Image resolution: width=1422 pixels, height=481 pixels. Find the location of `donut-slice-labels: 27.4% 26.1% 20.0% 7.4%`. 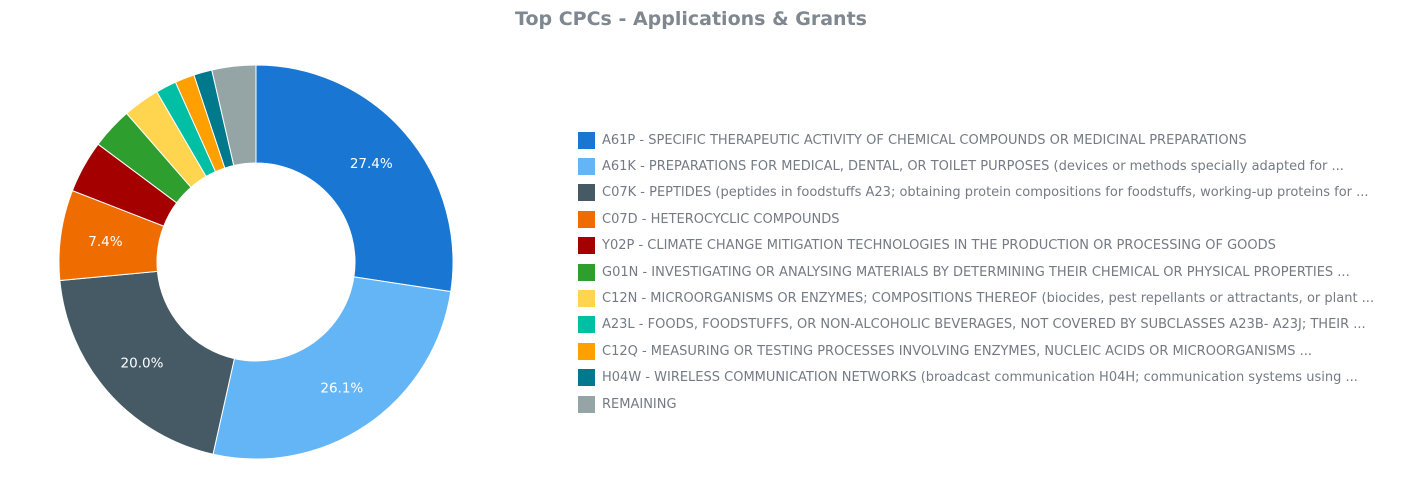

donut-slice-labels: 27.4% 26.1% 20.0% 7.4% is located at coordinates (240, 276).